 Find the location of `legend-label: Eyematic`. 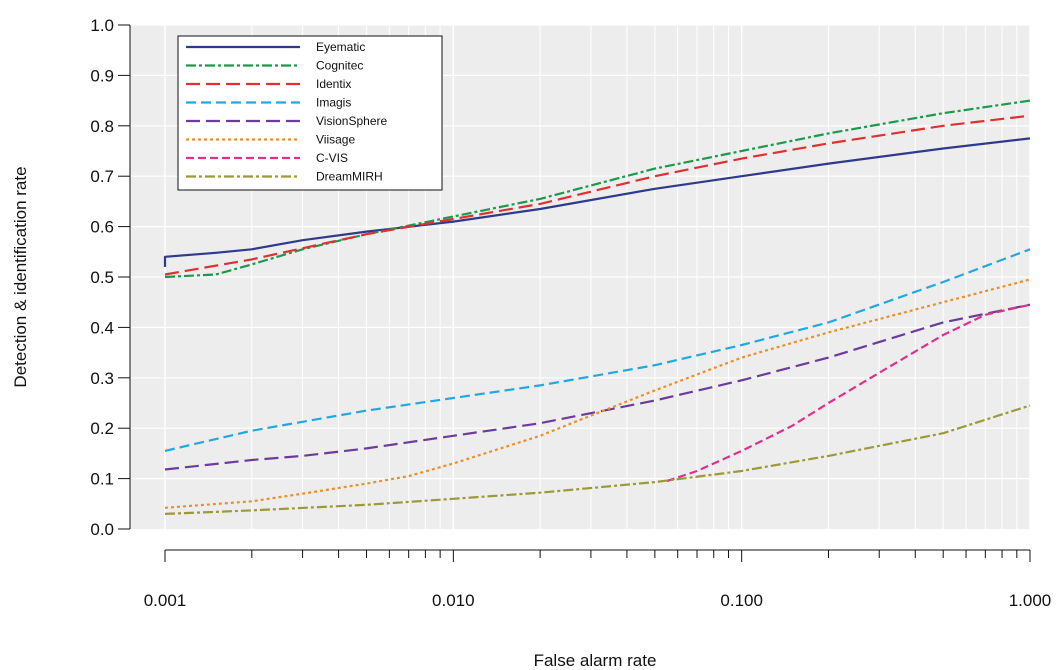

legend-label: Eyematic is located at coordinates (340, 47).